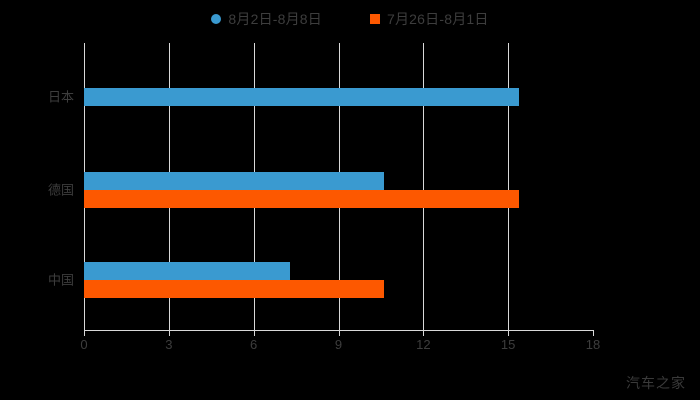 Image resolution: width=700 pixels, height=400 pixels. What do you see at coordinates (60, 190) in the screenshot?
I see `y-axis-label-1: 德国` at bounding box center [60, 190].